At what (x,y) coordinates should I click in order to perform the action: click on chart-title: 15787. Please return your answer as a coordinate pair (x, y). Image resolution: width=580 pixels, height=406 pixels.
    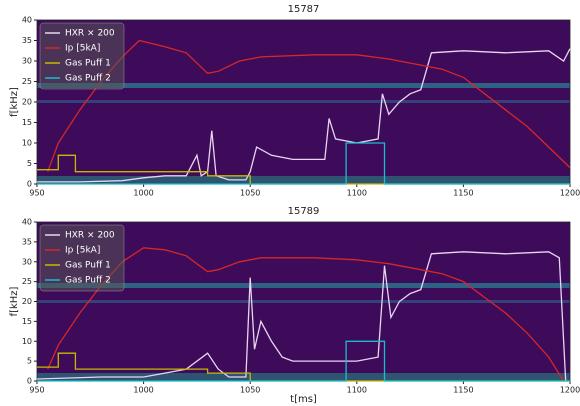
    Looking at the image, I should click on (304, 9).